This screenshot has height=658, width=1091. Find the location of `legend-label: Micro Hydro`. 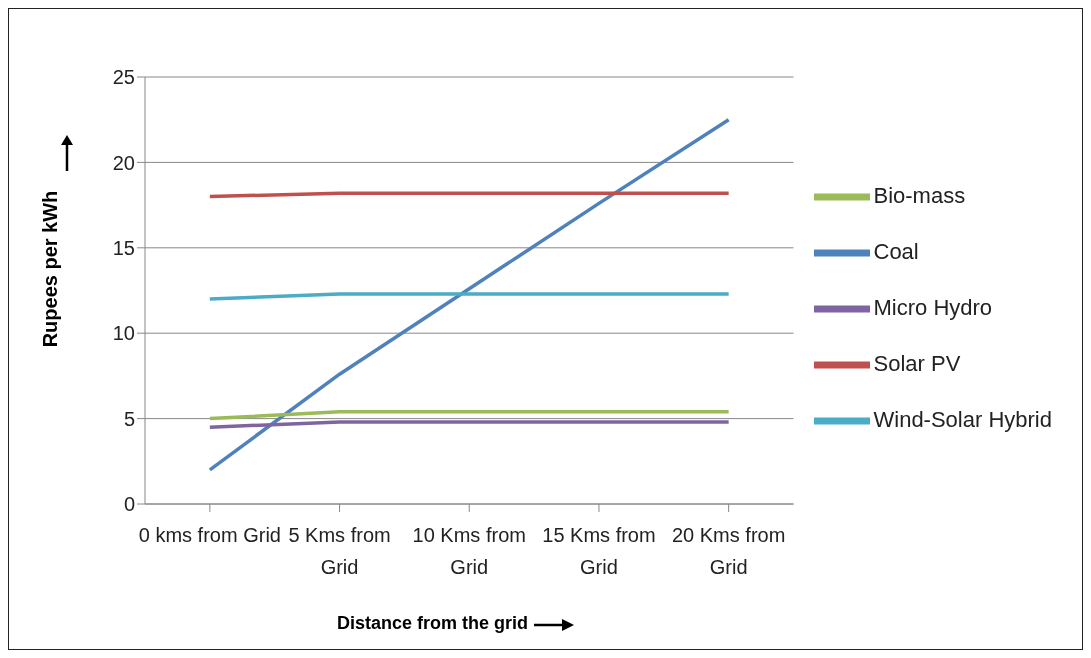

legend-label: Micro Hydro is located at coordinates (933, 307).